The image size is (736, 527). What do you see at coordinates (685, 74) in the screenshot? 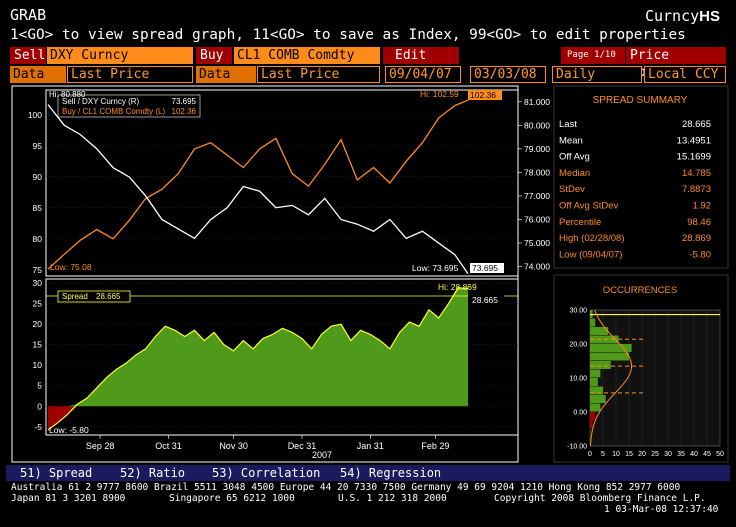
I see `currency-field: Local CCY` at bounding box center [685, 74].